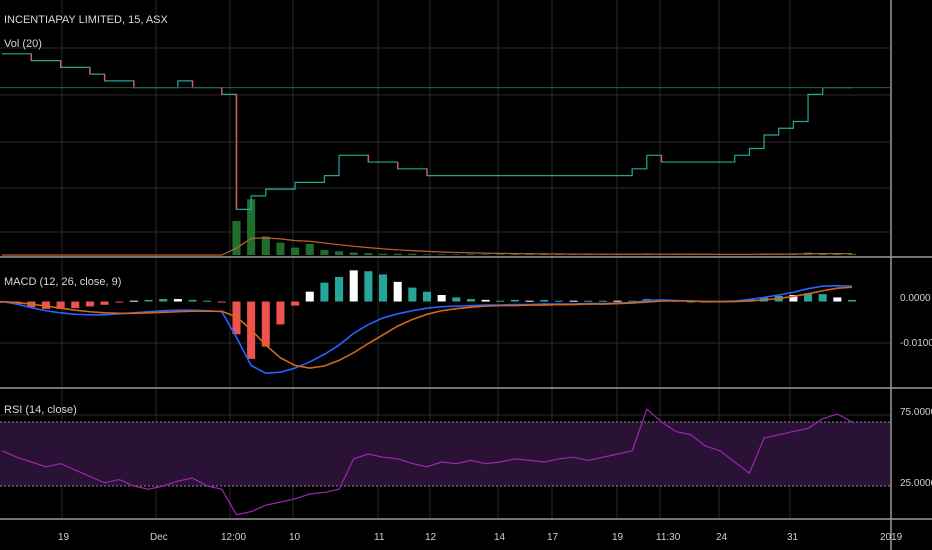  I want to click on x-label-dec: Dec, so click(159, 537).